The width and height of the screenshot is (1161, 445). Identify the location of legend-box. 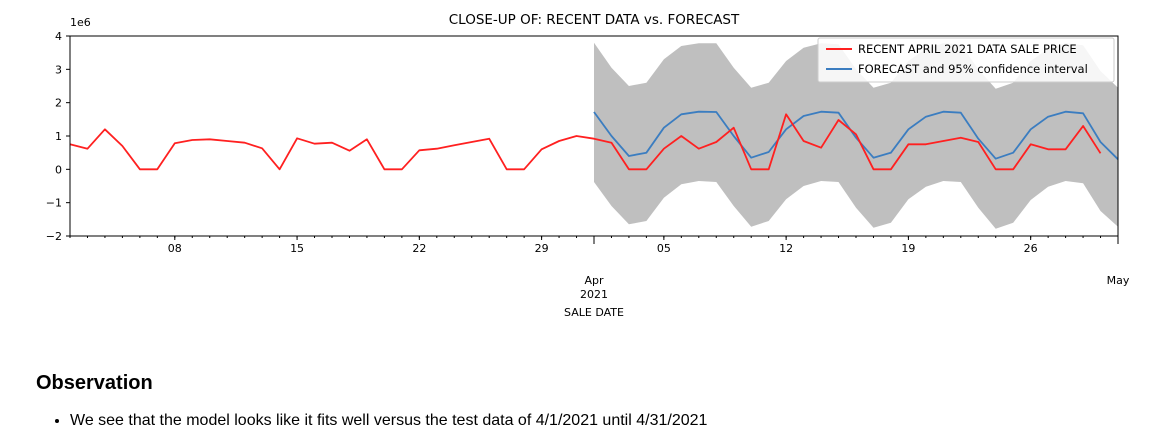
(966, 60).